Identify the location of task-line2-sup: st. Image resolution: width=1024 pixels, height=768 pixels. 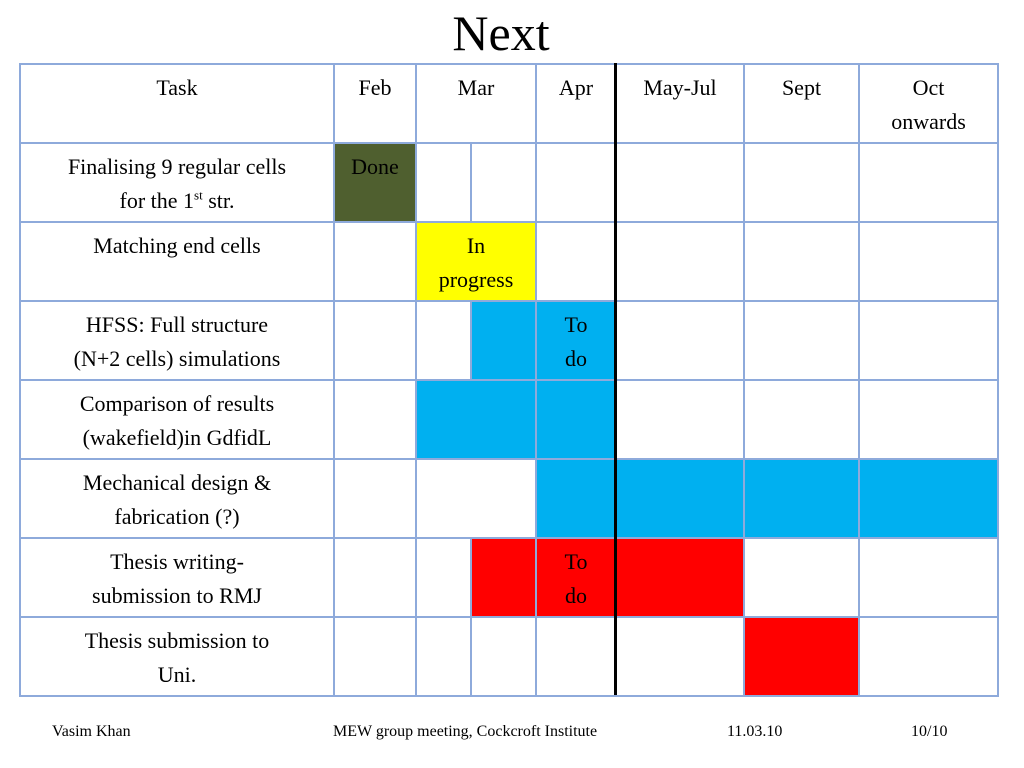
(198, 195).